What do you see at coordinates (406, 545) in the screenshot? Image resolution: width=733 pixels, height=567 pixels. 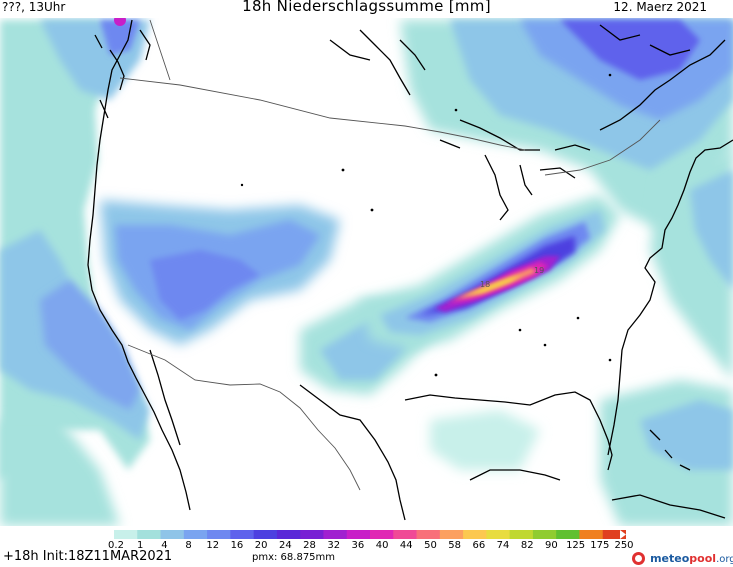 I see `legend-tick: 44` at bounding box center [406, 545].